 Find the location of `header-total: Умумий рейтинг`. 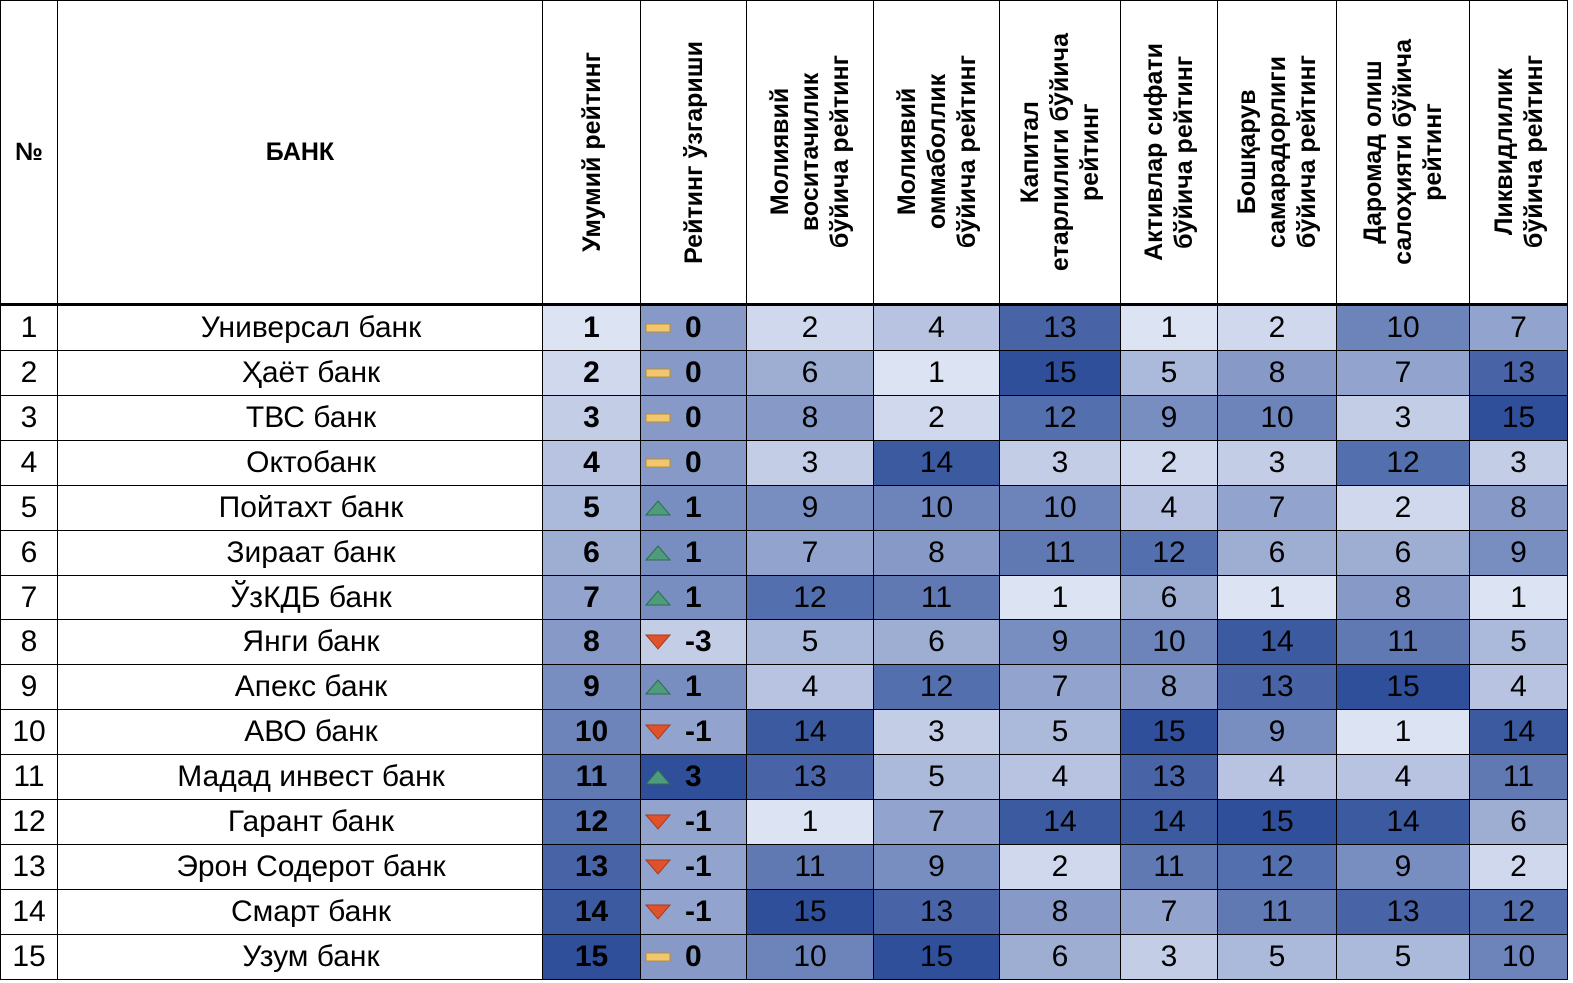

header-total: Умумий рейтинг is located at coordinates (591, 153).